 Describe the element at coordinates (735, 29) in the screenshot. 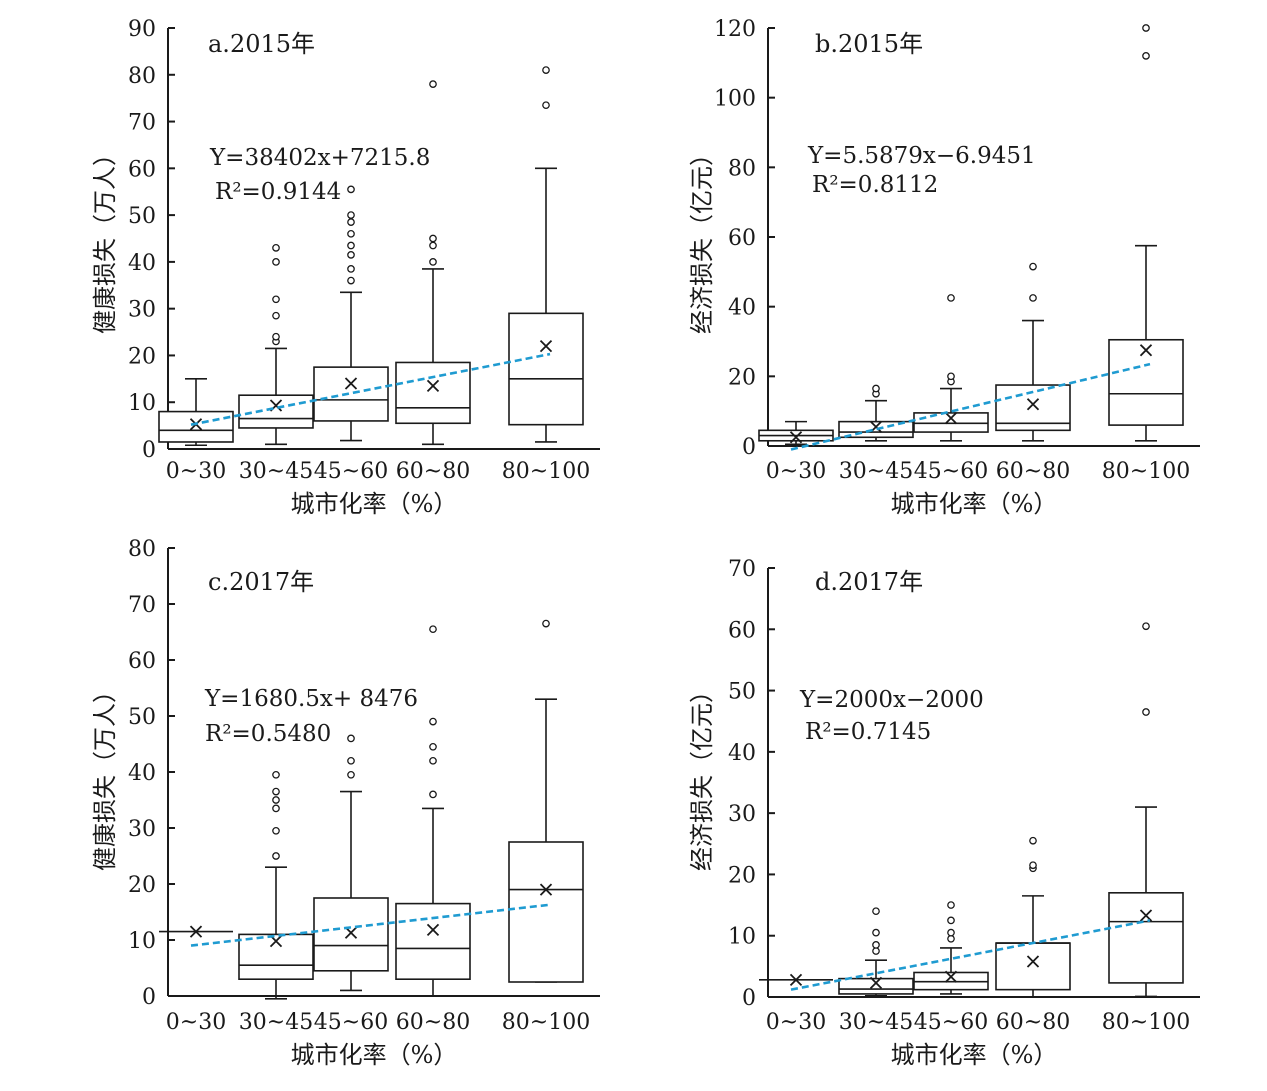

I see `y-tick-label: 120` at that location.